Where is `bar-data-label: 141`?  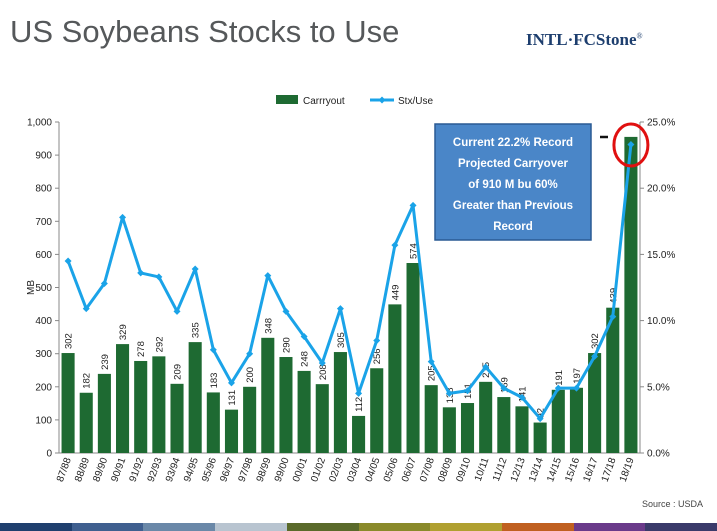
bar-data-label: 141 is located at coordinates (522, 394).